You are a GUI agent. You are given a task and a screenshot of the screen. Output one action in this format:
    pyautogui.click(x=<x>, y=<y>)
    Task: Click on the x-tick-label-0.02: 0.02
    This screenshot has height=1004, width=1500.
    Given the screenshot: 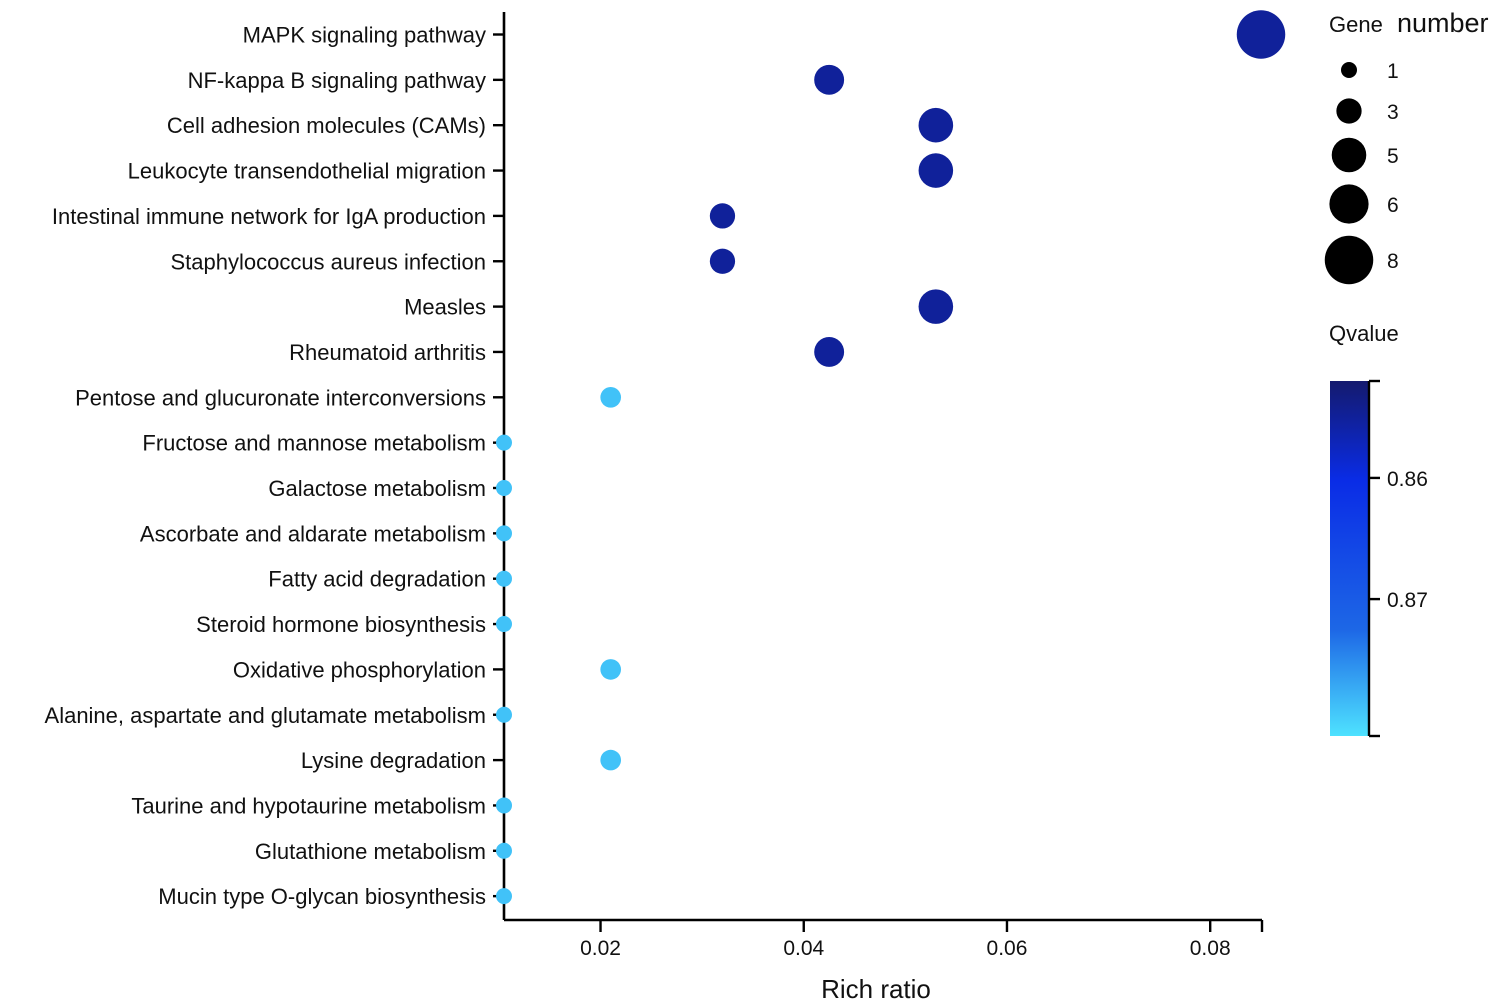 What is the action you would take?
    pyautogui.click(x=600, y=948)
    